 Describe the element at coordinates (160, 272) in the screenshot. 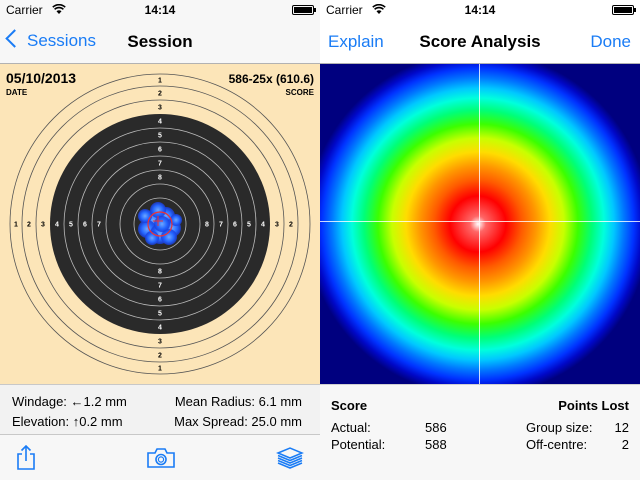

I see `ring-label-bottom-0: 8` at that location.